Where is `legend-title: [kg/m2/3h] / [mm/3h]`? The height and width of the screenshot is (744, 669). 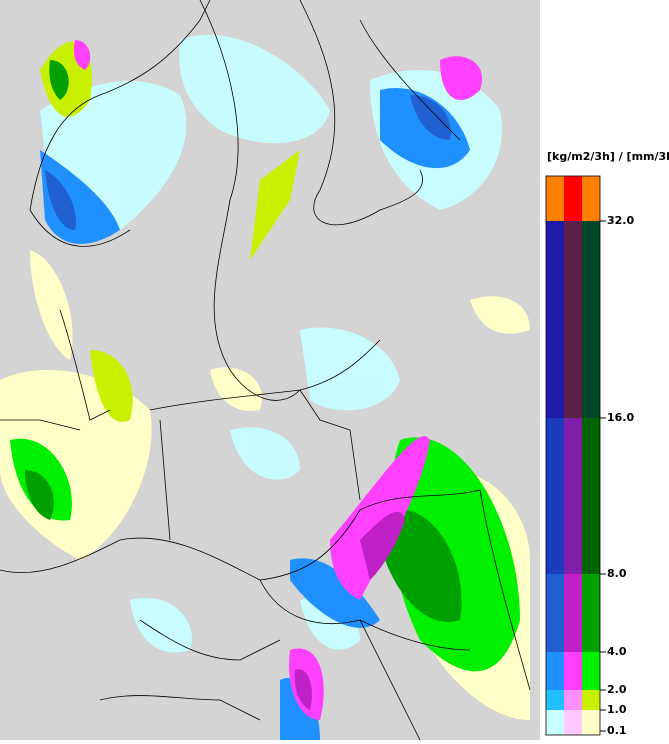
legend-title: [kg/m2/3h] / [mm/3h] is located at coordinates (608, 156).